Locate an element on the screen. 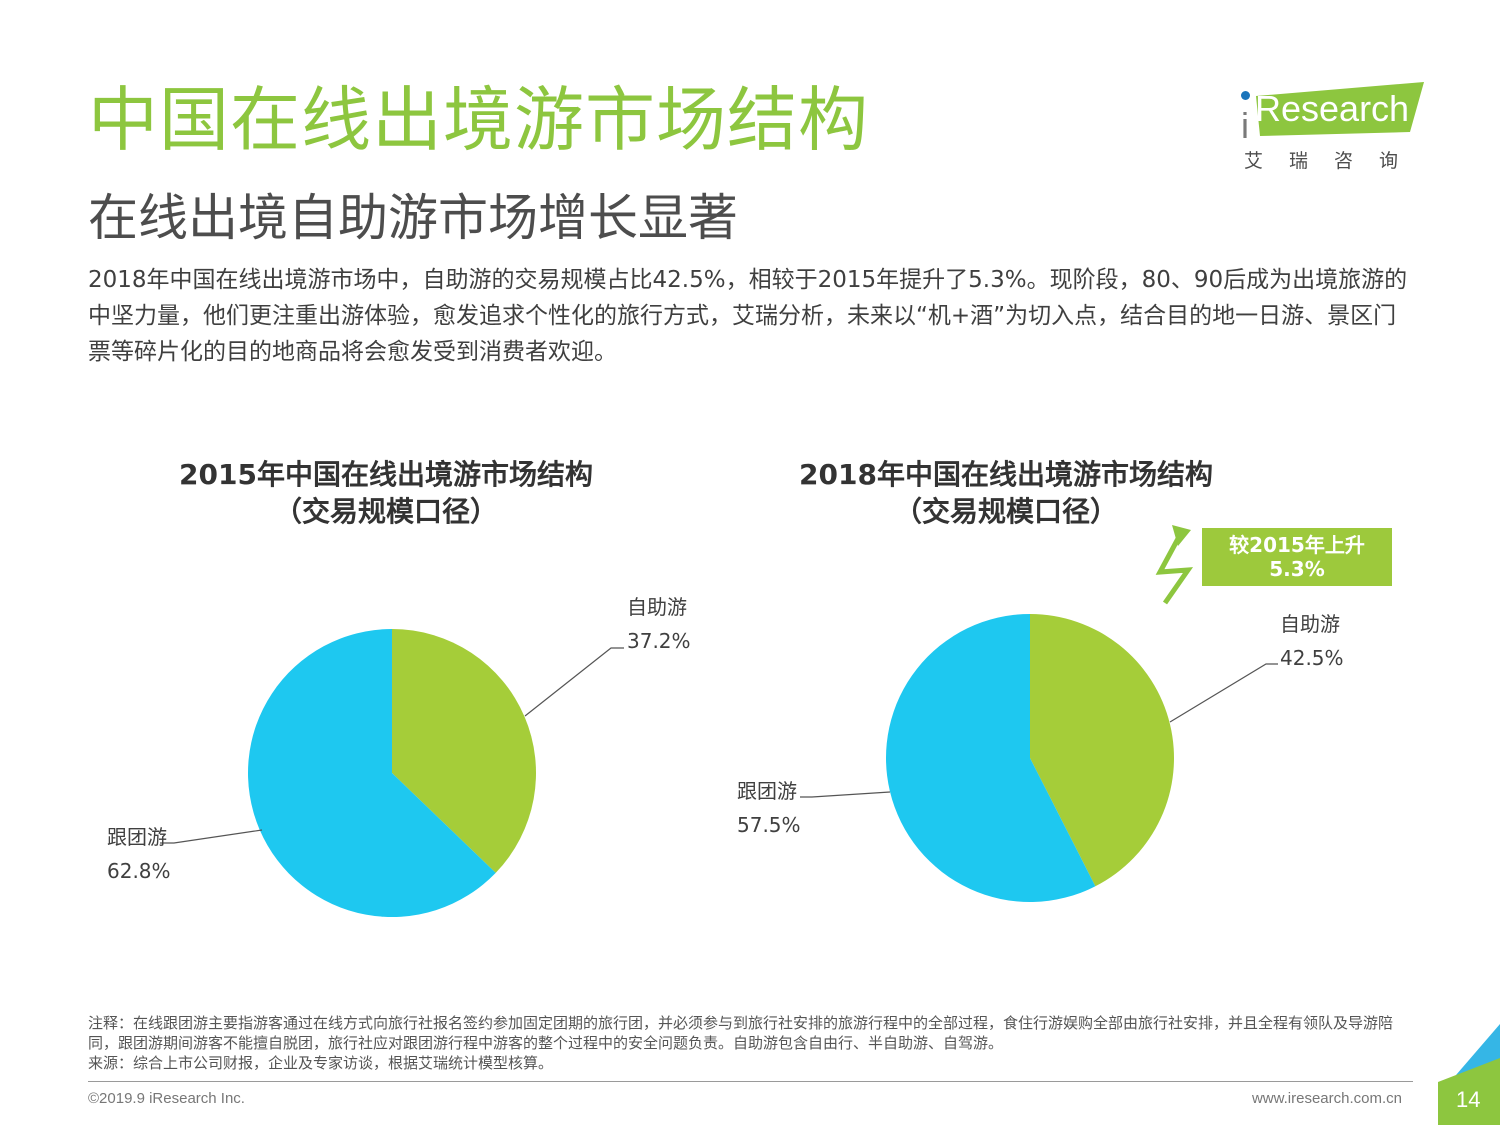  leader-line-2015-group is located at coordinates (211, 836).